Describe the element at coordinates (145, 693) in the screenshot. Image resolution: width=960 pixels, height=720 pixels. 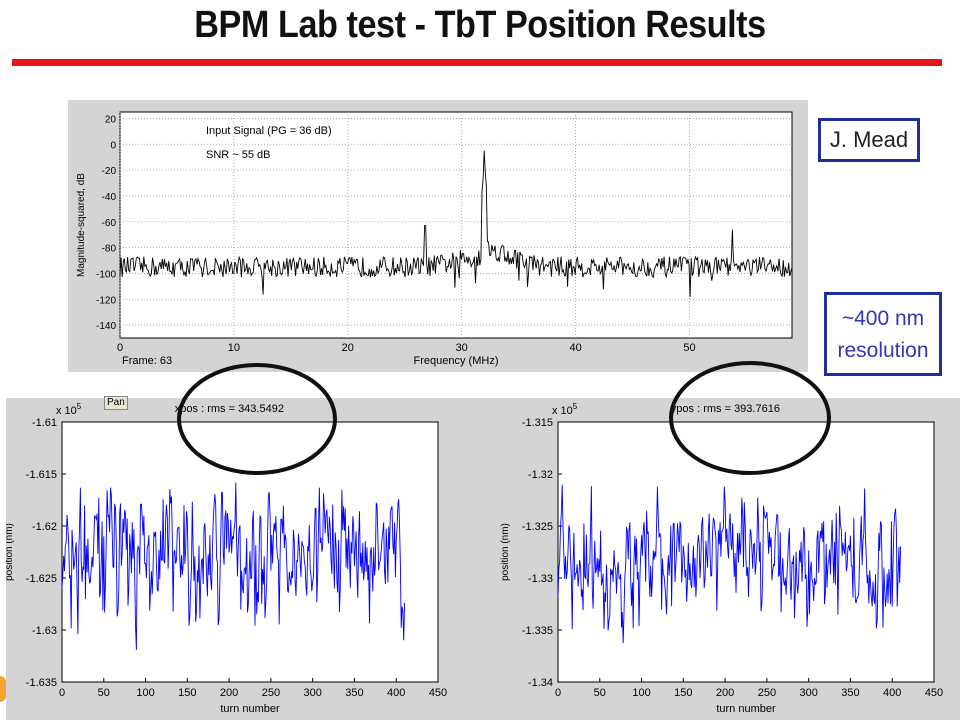
I see `xpos-x-tick-label: 100` at that location.